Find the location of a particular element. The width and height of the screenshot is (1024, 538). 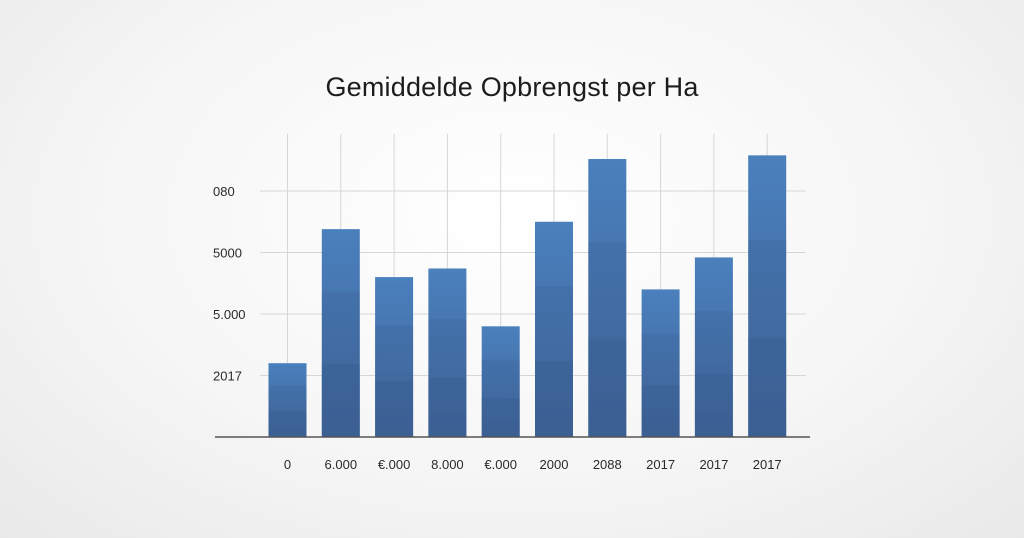

y-tick-label: 080 is located at coordinates (224, 191).